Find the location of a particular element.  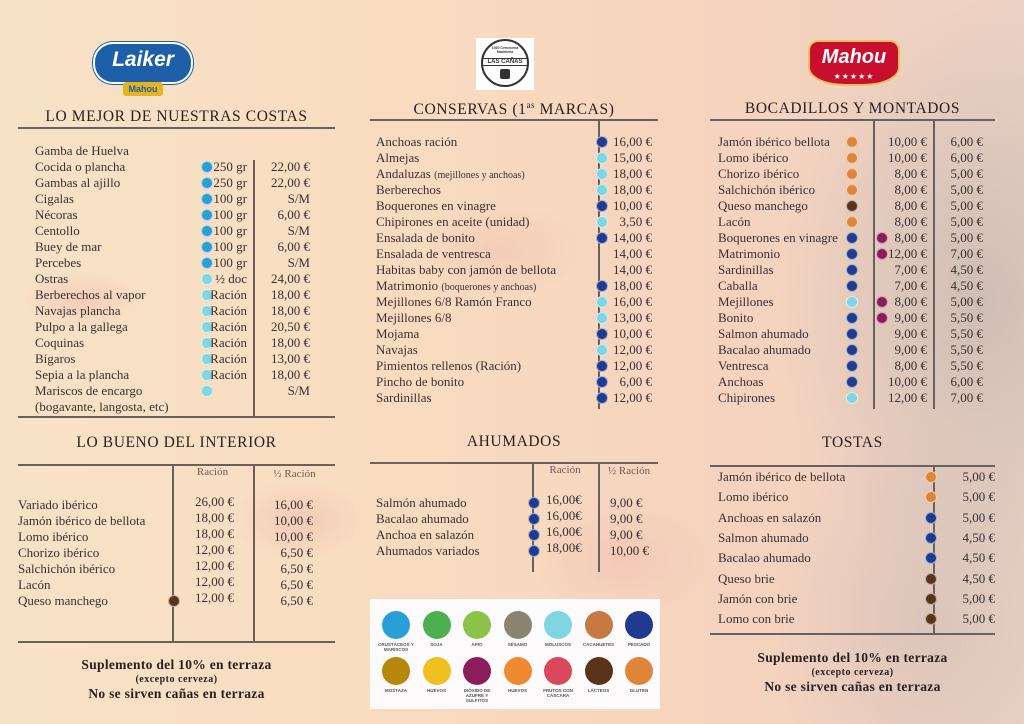

item-name: Salchichón ibérico is located at coordinates (67, 568).